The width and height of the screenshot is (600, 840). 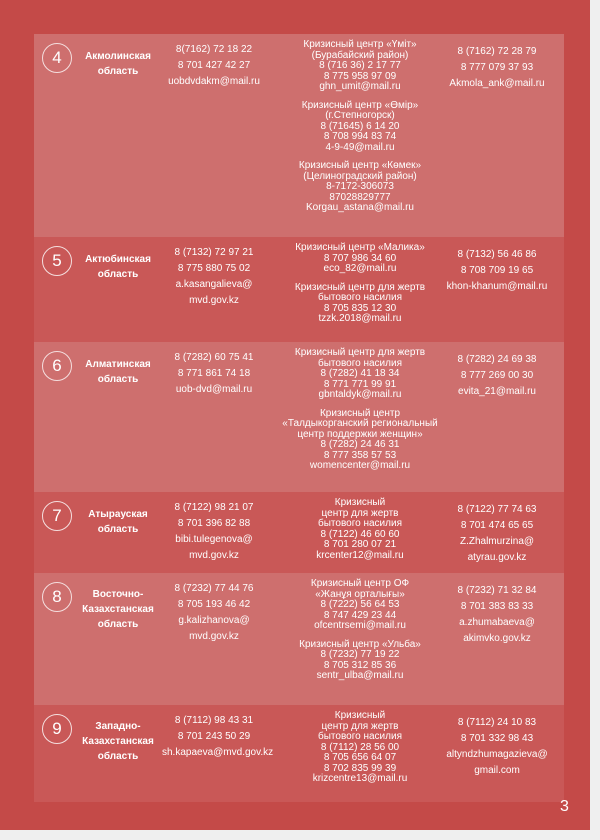 I want to click on text-line: gbntaldyk@mail.ru, so click(x=360, y=394).